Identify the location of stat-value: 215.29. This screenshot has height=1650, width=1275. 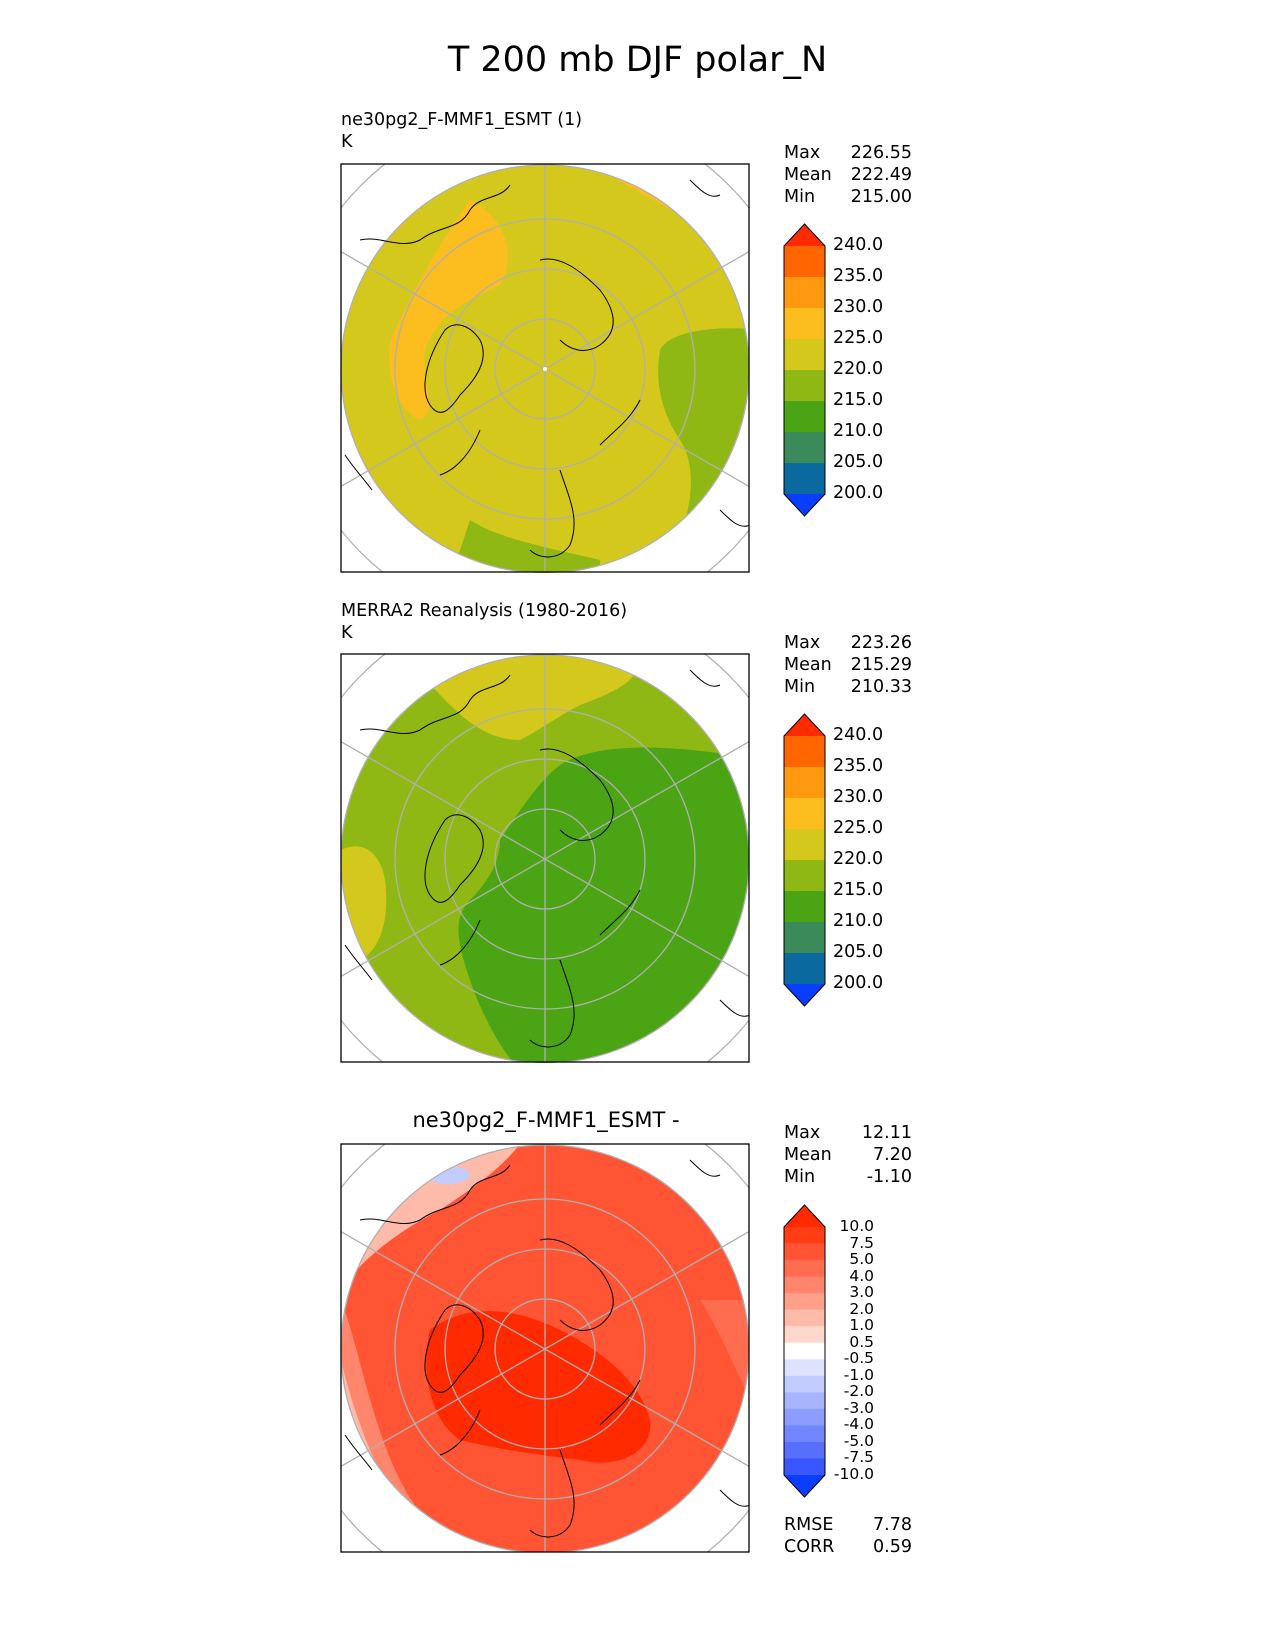
(881, 665).